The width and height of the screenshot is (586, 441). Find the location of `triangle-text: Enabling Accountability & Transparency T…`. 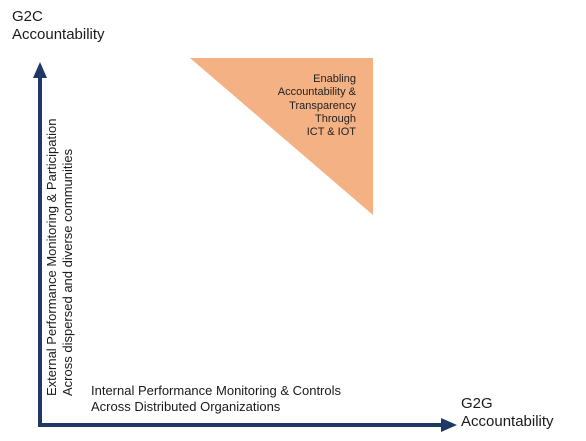

triangle-text: Enabling Accountability & Transparency T… is located at coordinates (298, 106).